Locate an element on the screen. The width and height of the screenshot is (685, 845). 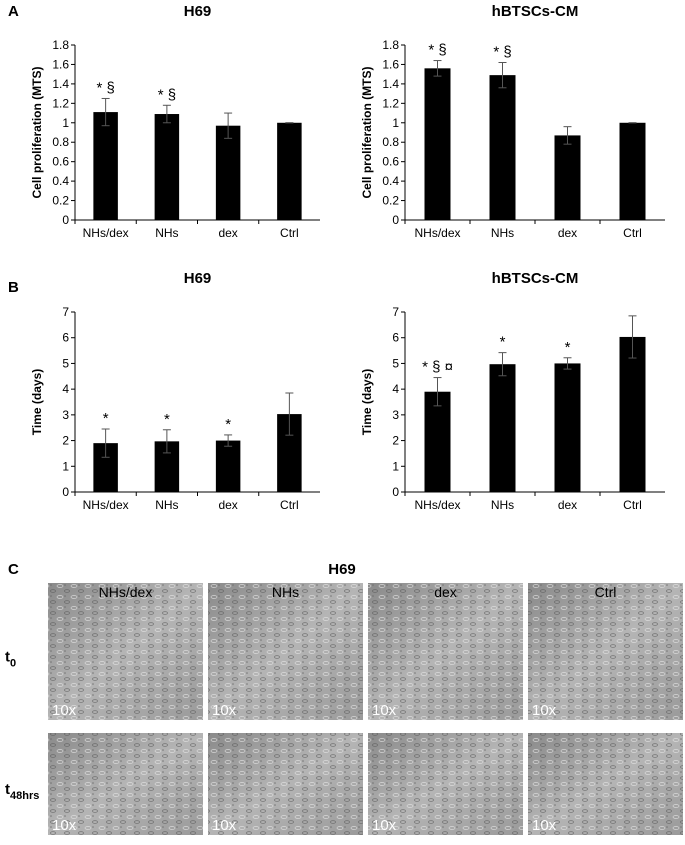
annotation: * § ¤ is located at coordinates (437, 367).